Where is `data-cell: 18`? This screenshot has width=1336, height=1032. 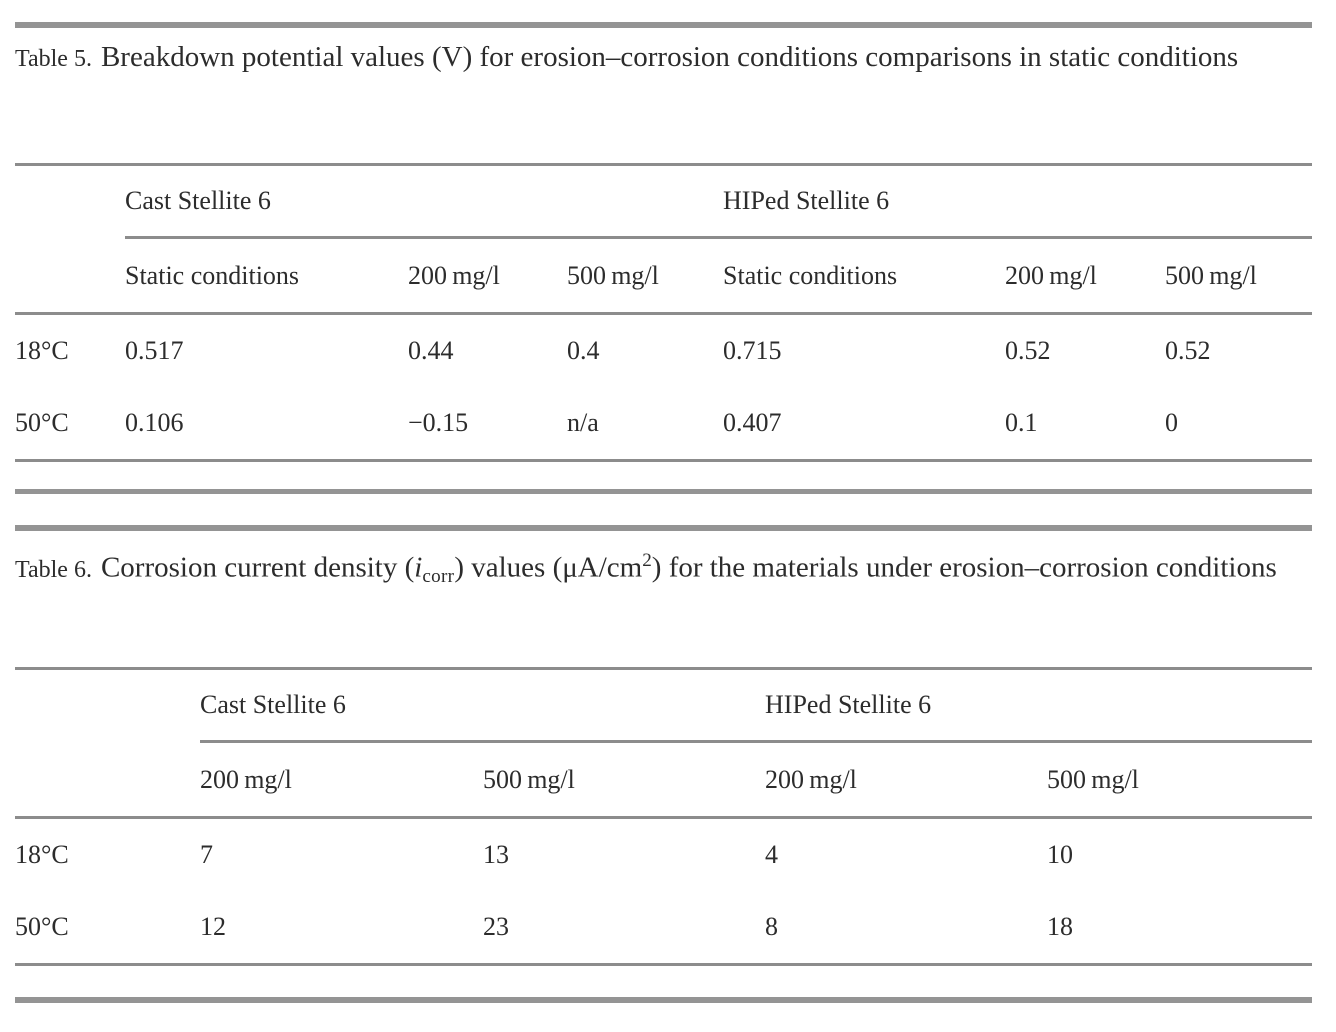
data-cell: 18 is located at coordinates (1180, 928).